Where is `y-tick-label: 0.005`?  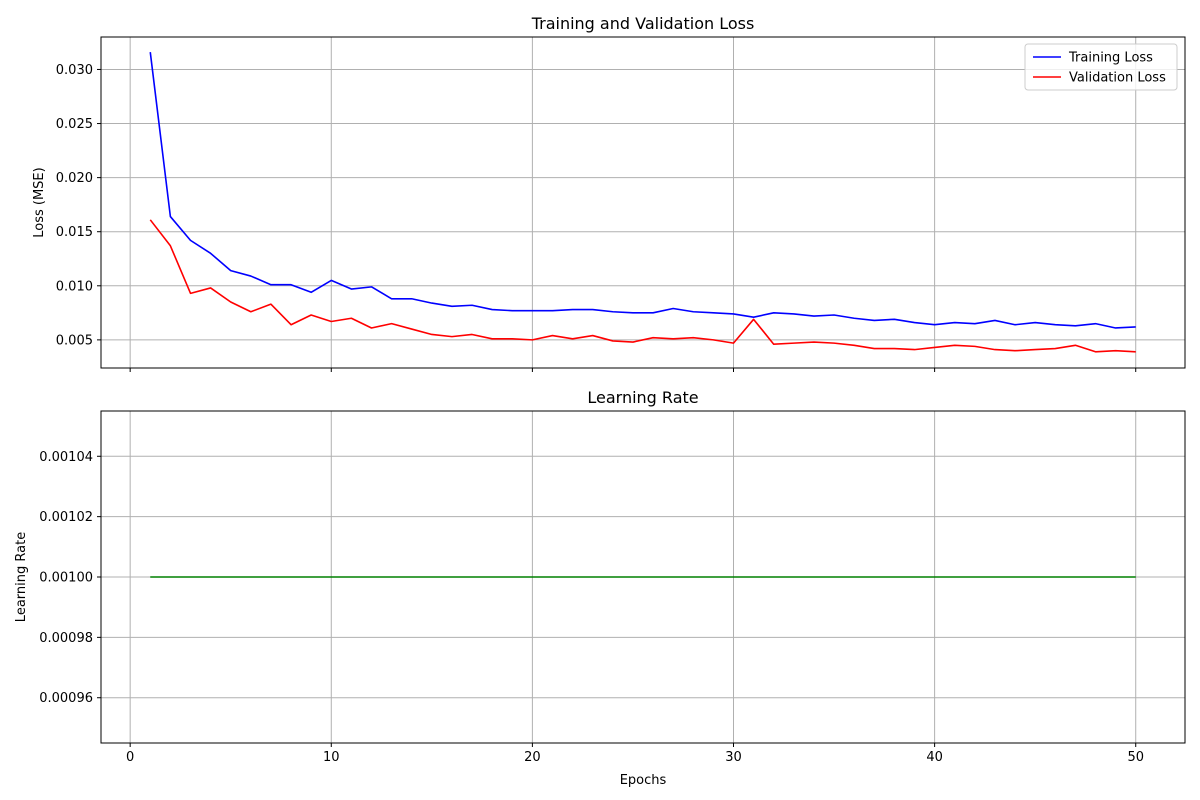
y-tick-label: 0.005 is located at coordinates (74, 340).